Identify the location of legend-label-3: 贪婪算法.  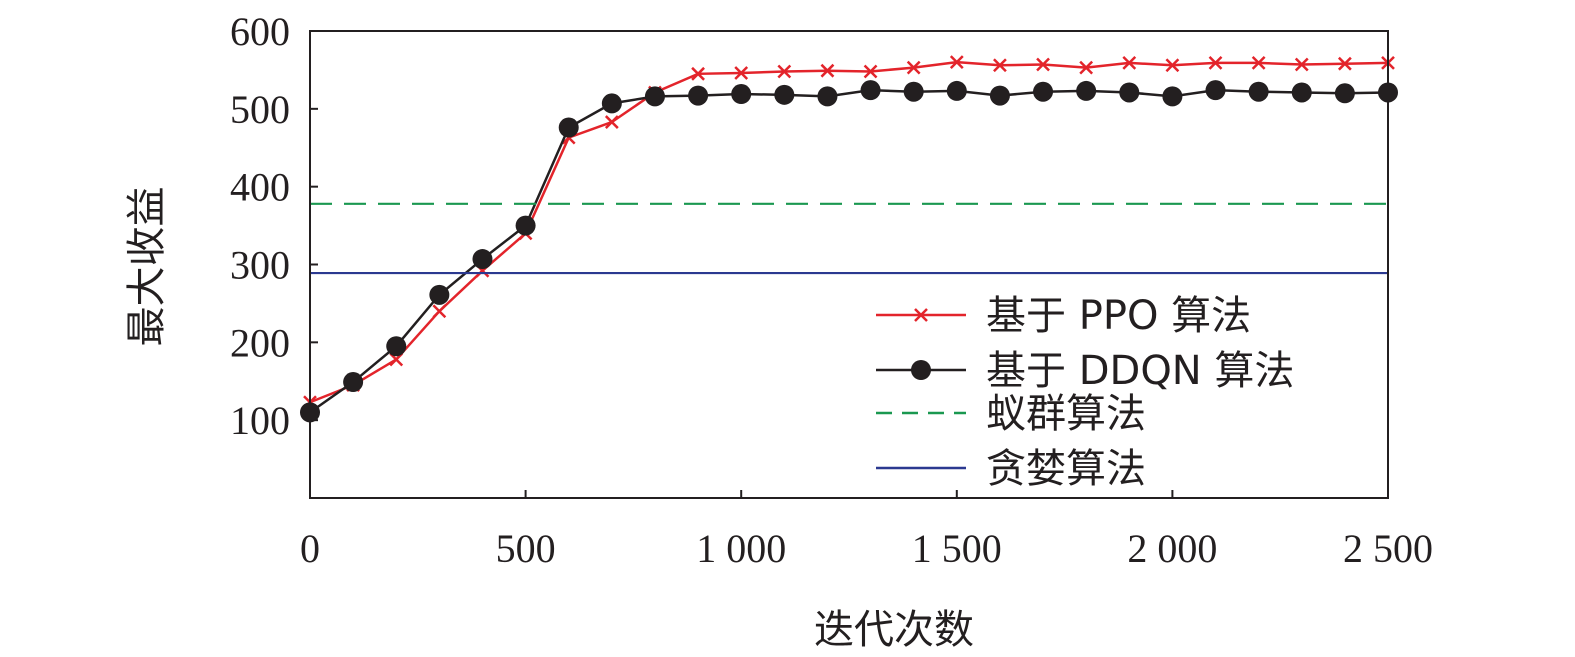
(1066, 469).